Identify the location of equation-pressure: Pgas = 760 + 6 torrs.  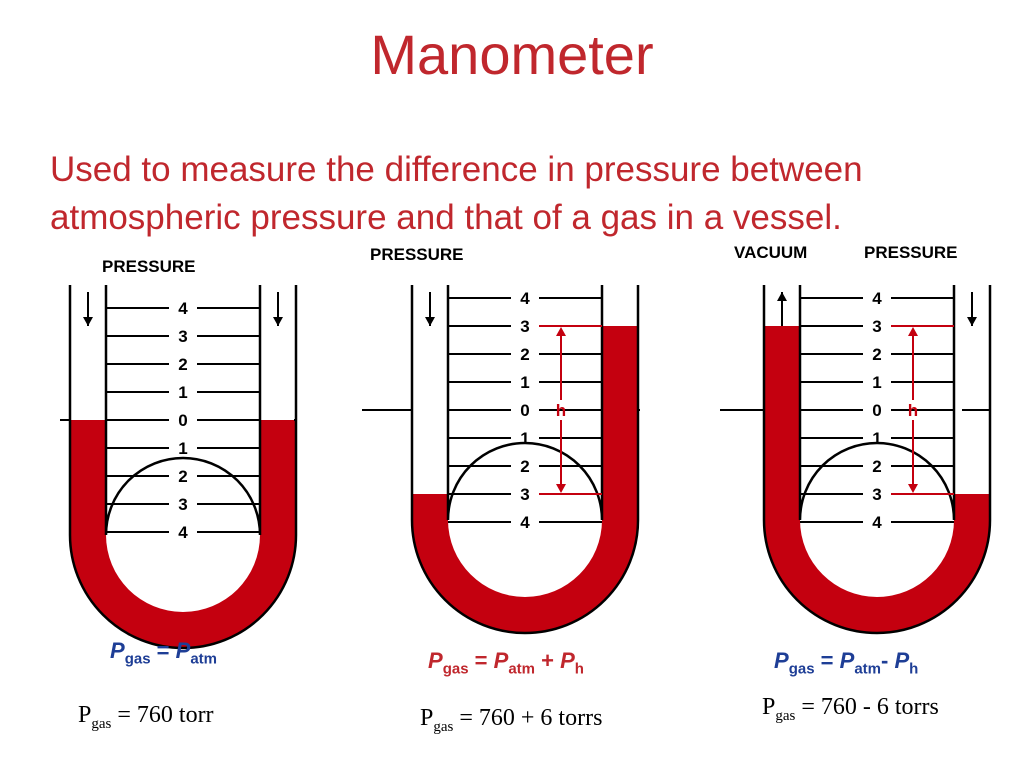
(511, 720).